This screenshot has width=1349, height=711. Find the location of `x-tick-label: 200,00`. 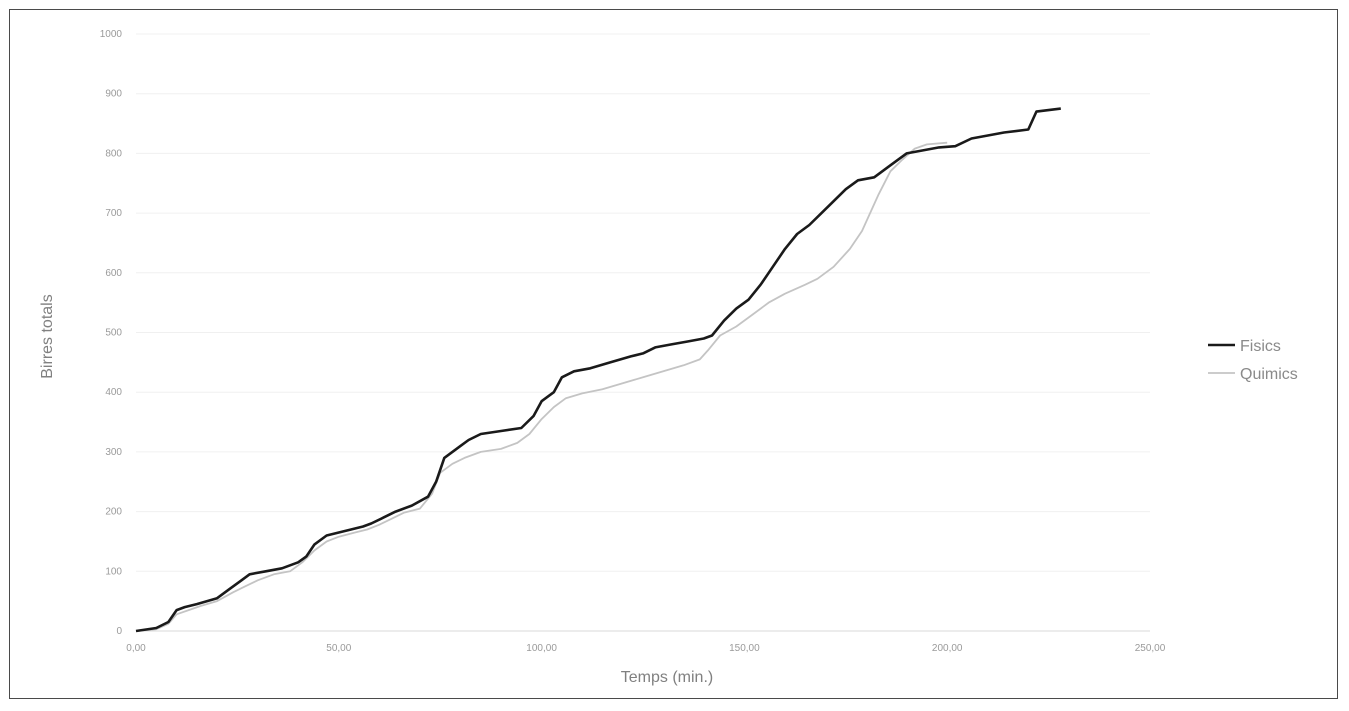

x-tick-label: 200,00 is located at coordinates (947, 648).